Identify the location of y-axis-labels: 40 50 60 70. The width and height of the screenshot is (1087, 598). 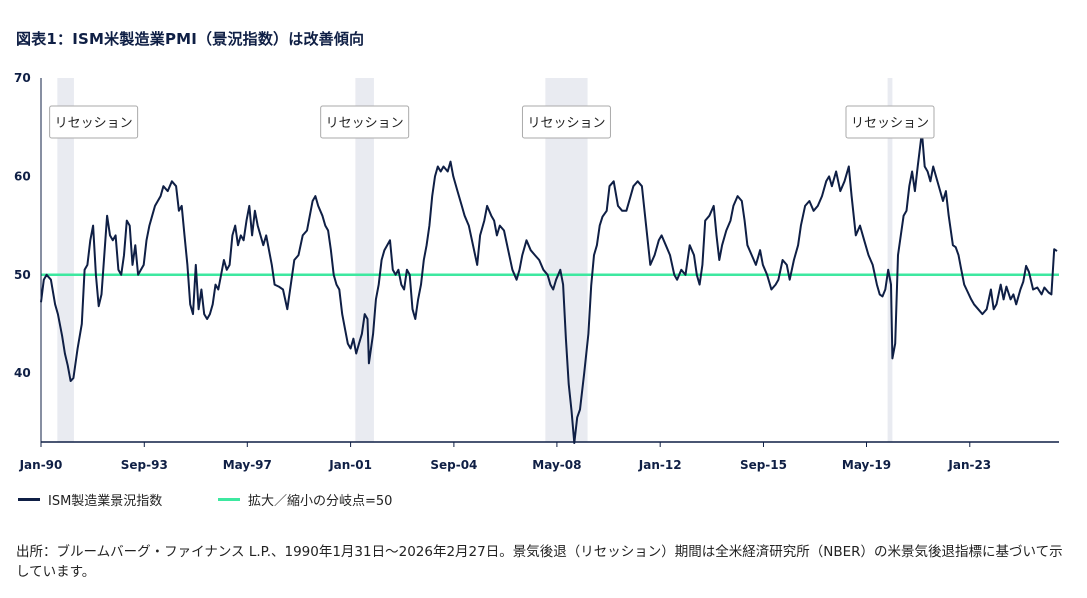
(22, 225).